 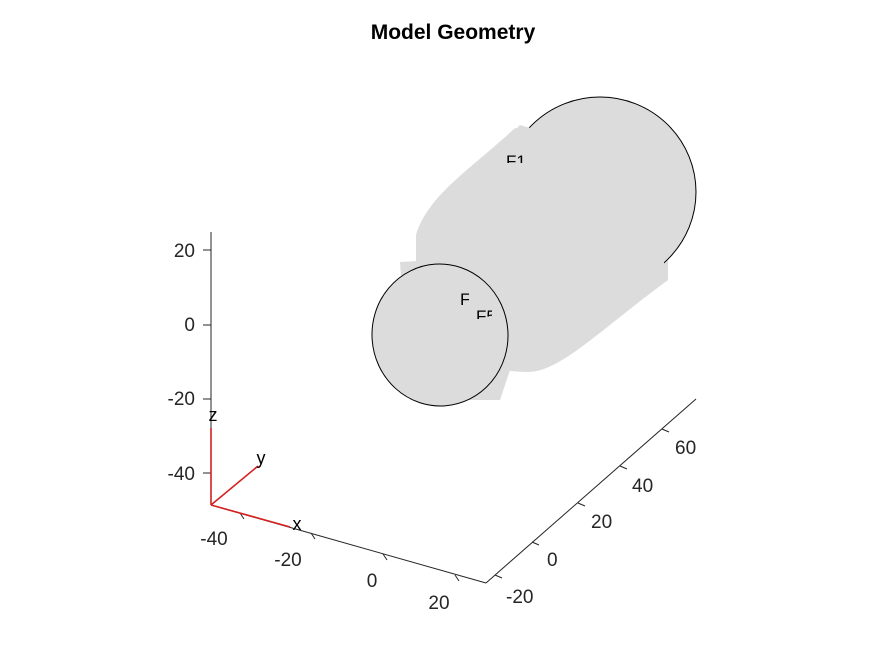 What do you see at coordinates (250, 516) in the screenshot?
I see `triad-x-arrow` at bounding box center [250, 516].